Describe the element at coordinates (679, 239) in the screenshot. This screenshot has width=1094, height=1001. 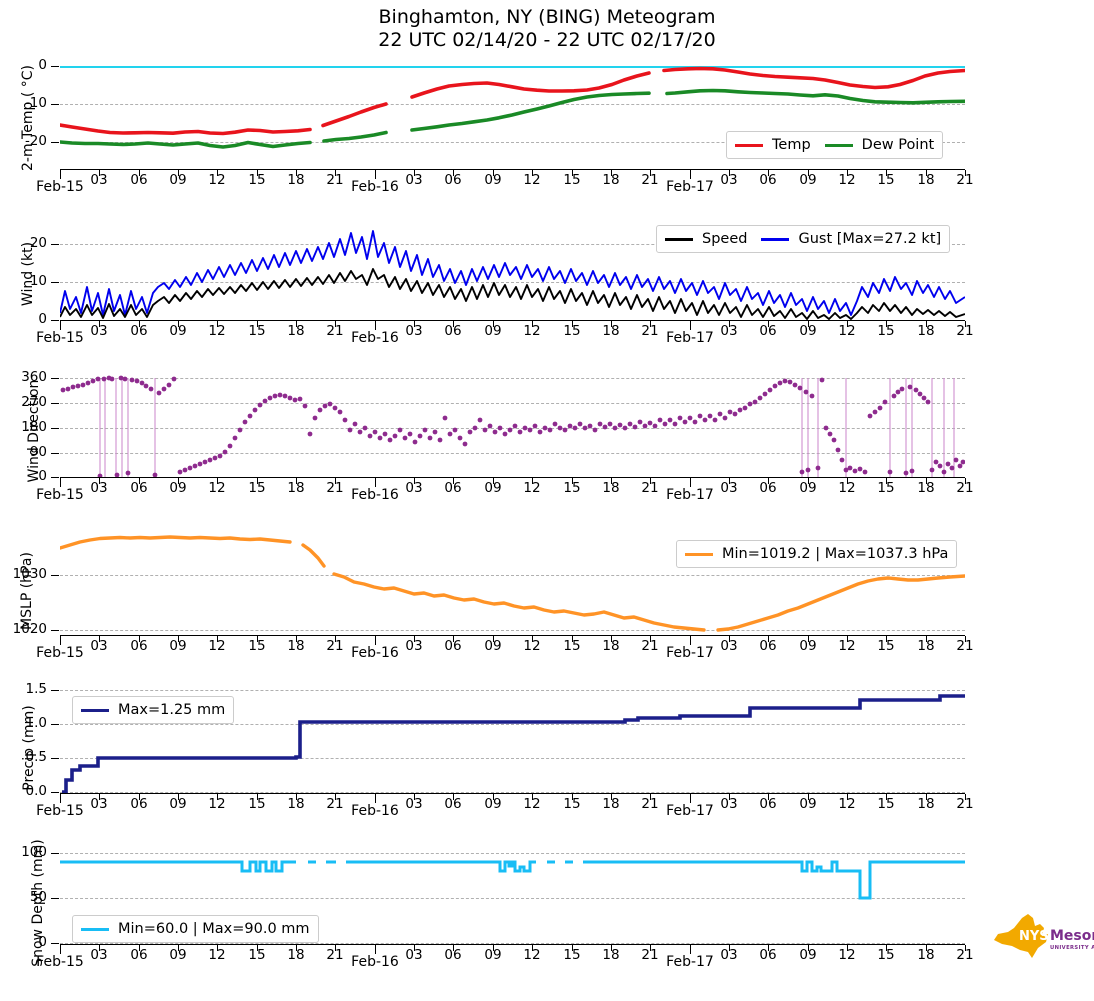
I see `speed-color-swatch` at that location.